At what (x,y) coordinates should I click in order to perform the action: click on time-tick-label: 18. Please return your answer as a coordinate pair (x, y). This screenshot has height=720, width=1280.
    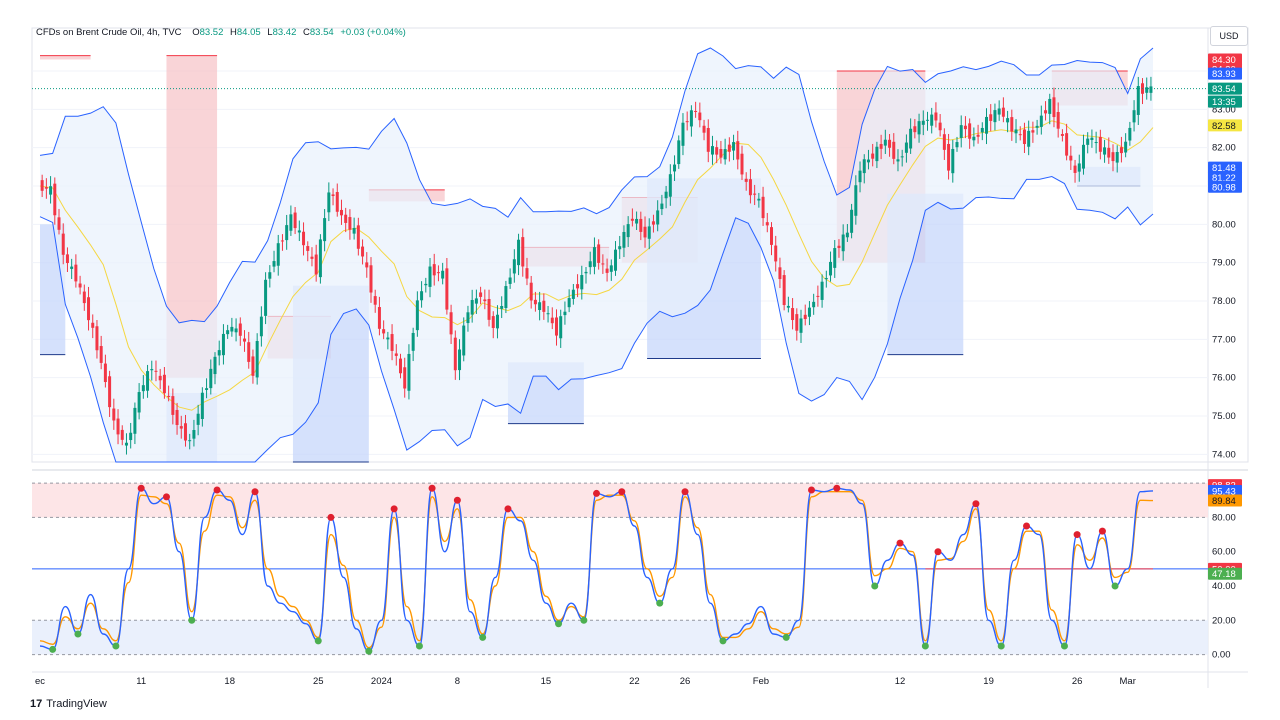
    Looking at the image, I should click on (229, 681).